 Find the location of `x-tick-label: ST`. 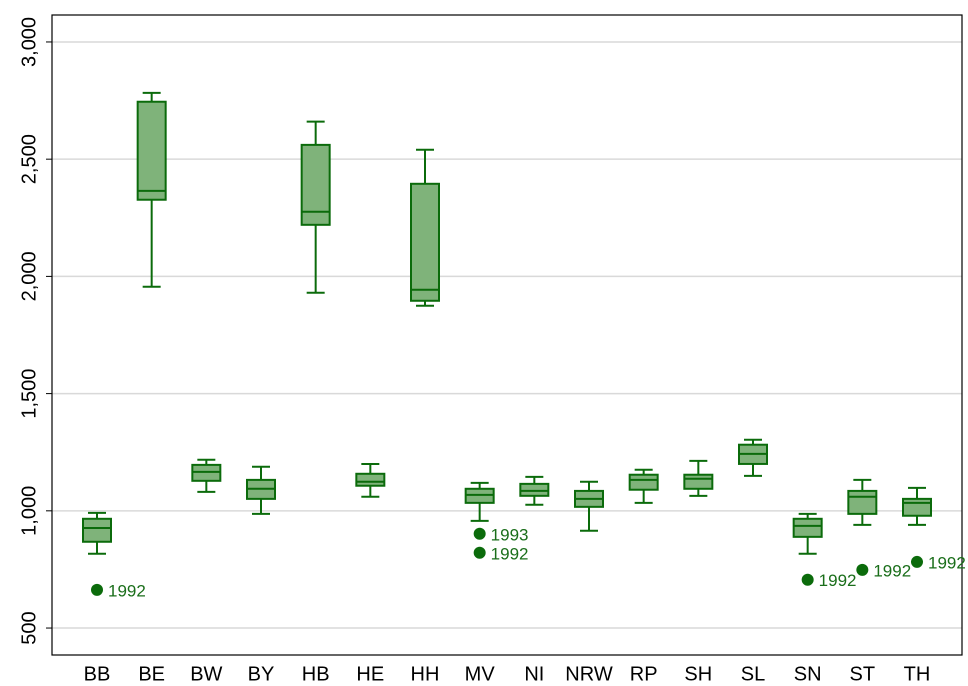

x-tick-label: ST is located at coordinates (863, 674).